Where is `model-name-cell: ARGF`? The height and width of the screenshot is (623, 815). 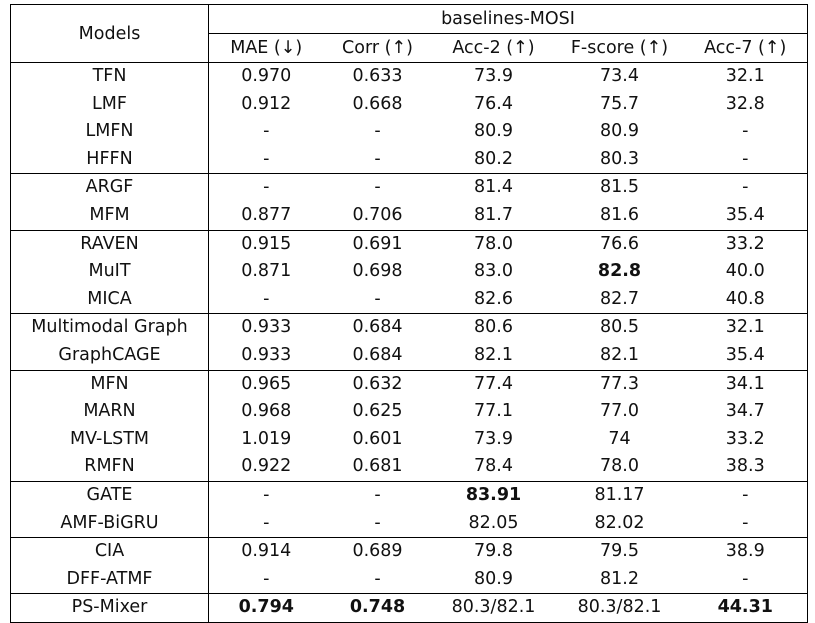 model-name-cell: ARGF is located at coordinates (109, 187).